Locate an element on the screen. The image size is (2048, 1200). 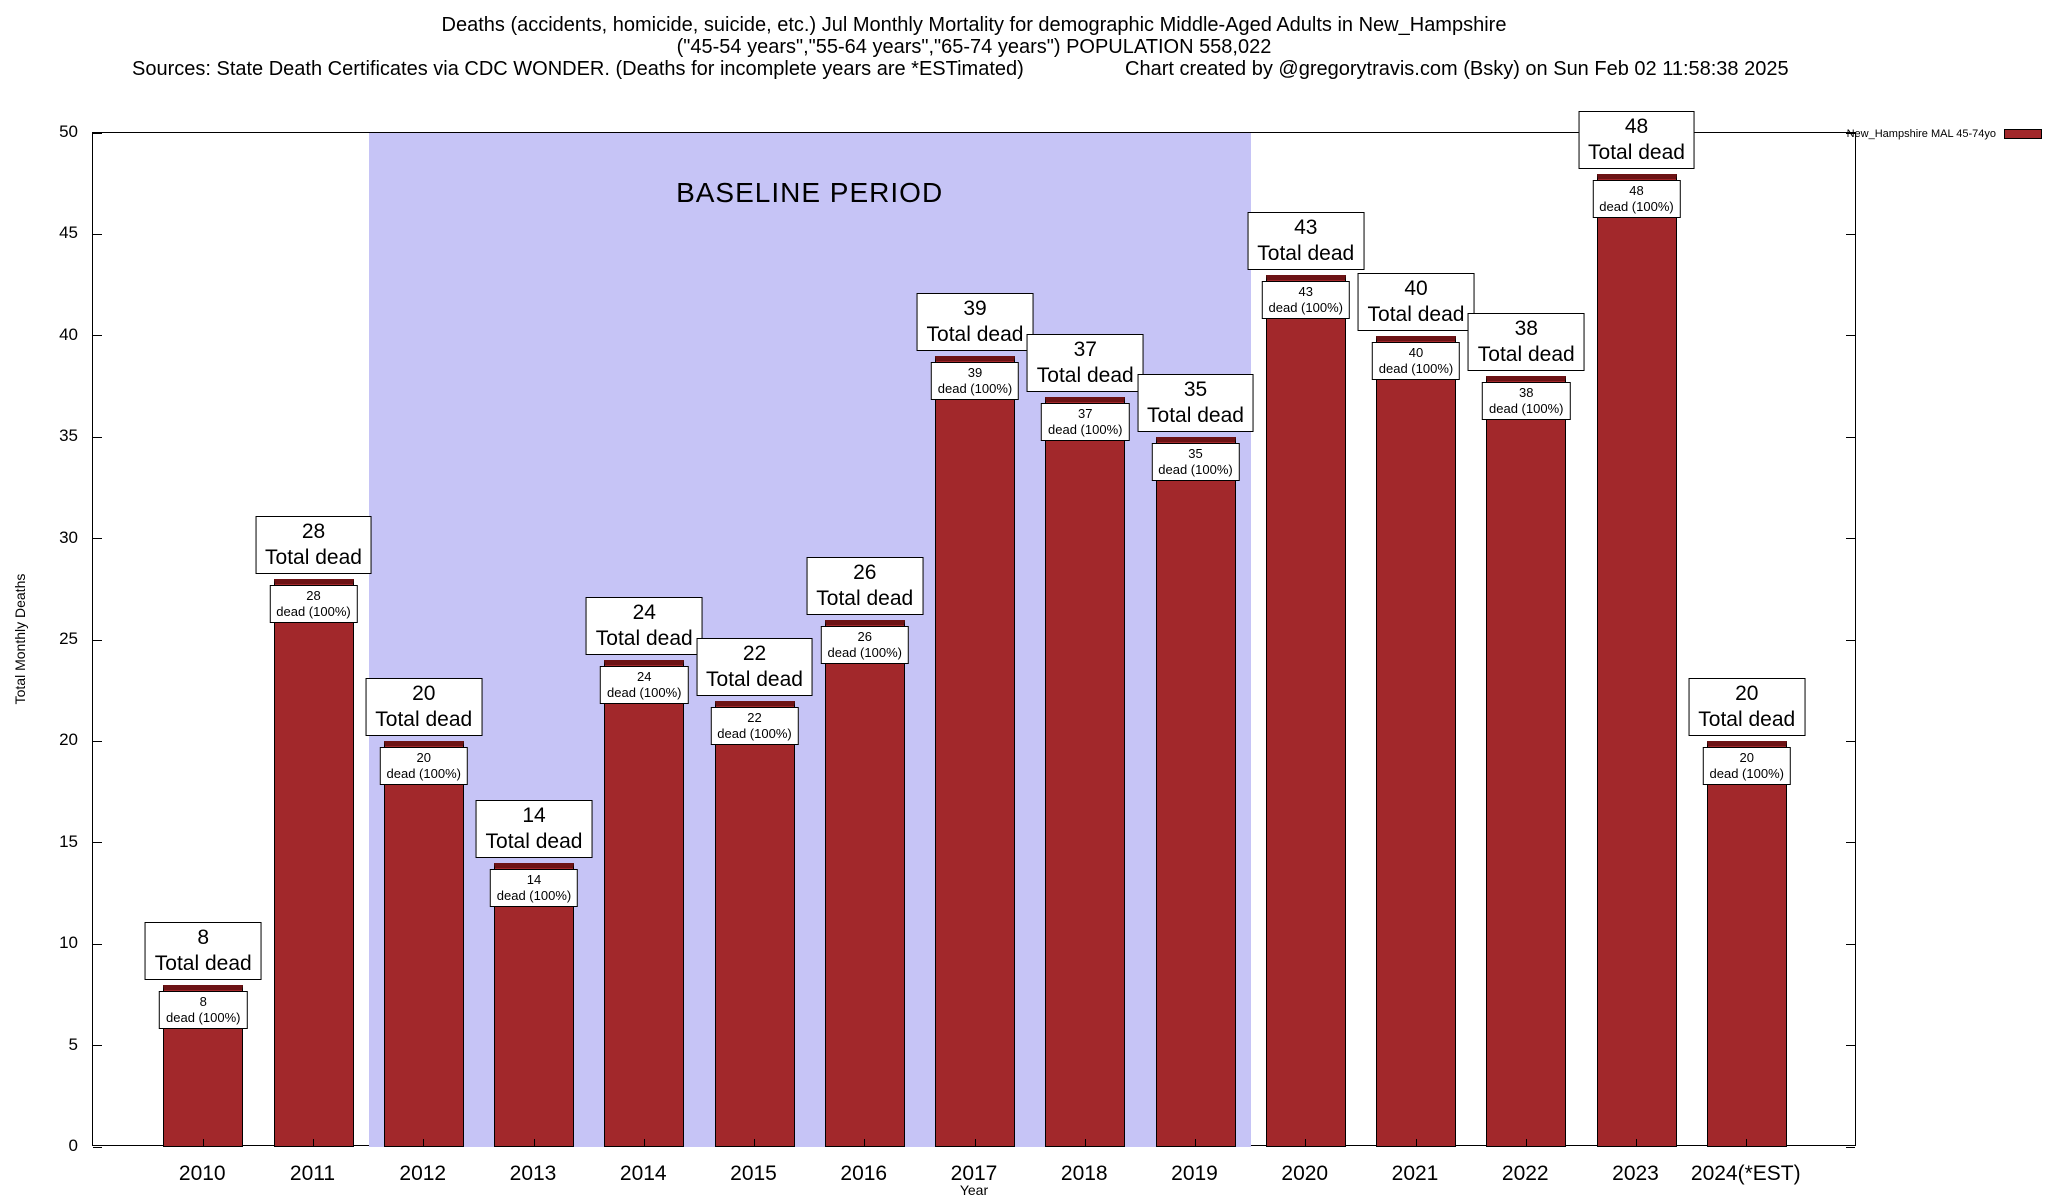
bar-2011 is located at coordinates (313, 863).